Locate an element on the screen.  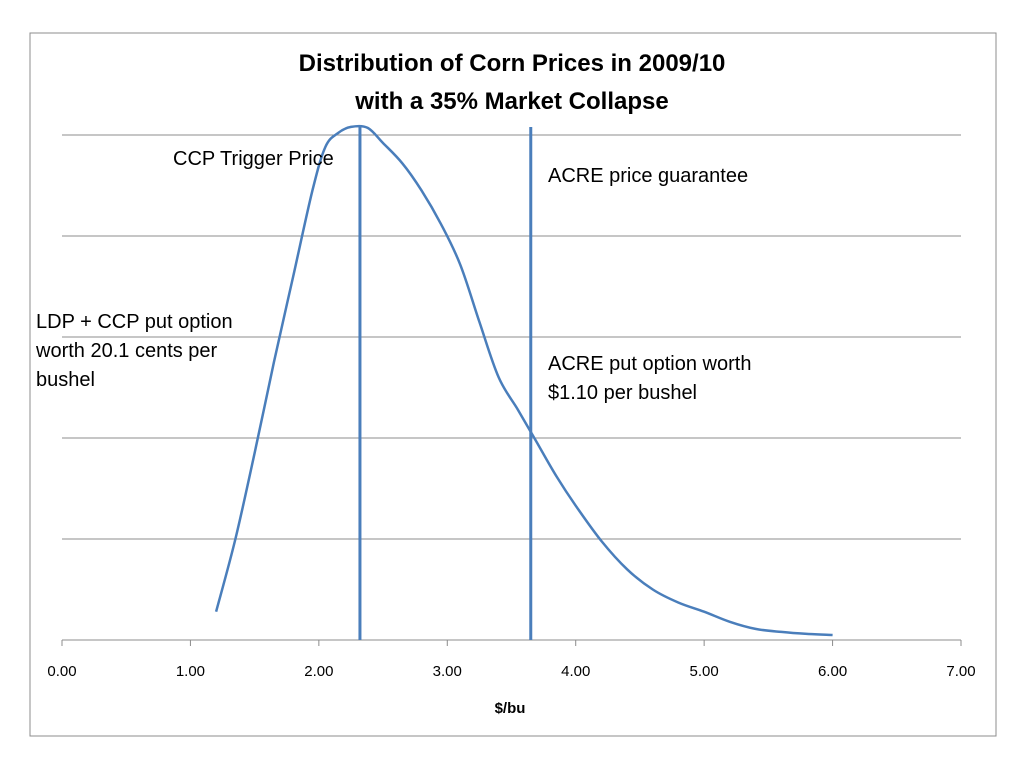
x-axis-title: $/bu is located at coordinates (510, 708).